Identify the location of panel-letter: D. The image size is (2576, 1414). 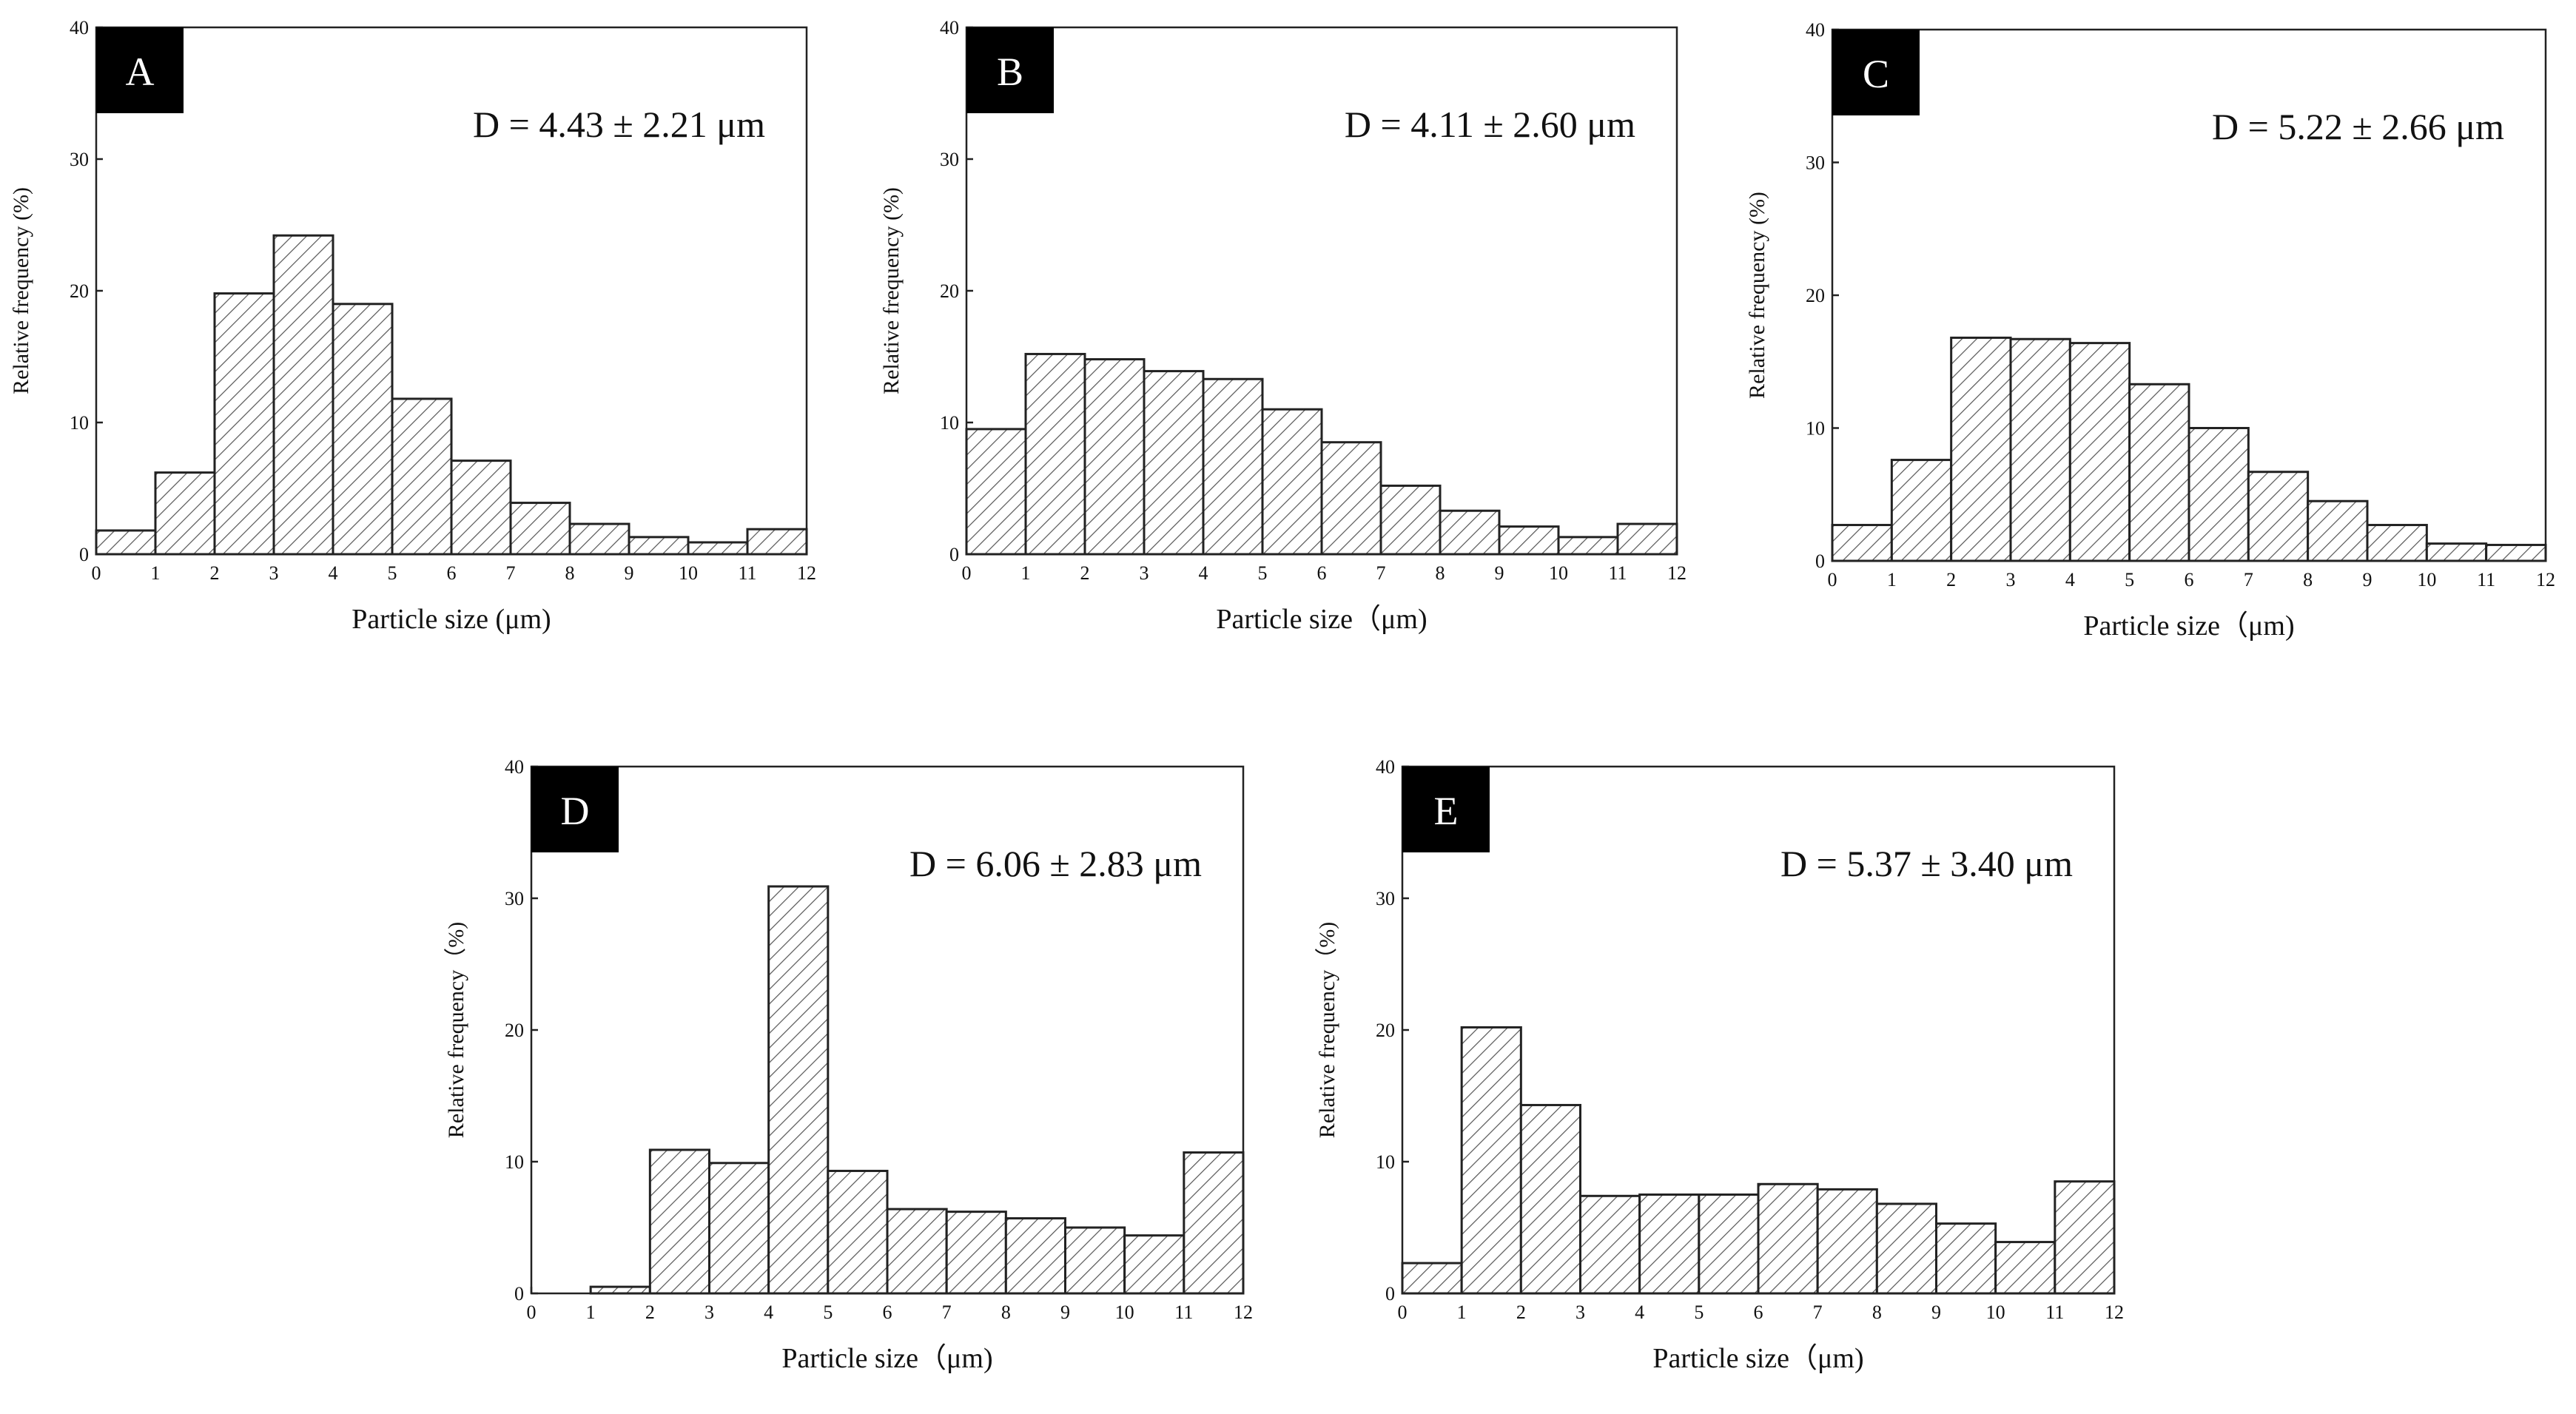
(575, 811).